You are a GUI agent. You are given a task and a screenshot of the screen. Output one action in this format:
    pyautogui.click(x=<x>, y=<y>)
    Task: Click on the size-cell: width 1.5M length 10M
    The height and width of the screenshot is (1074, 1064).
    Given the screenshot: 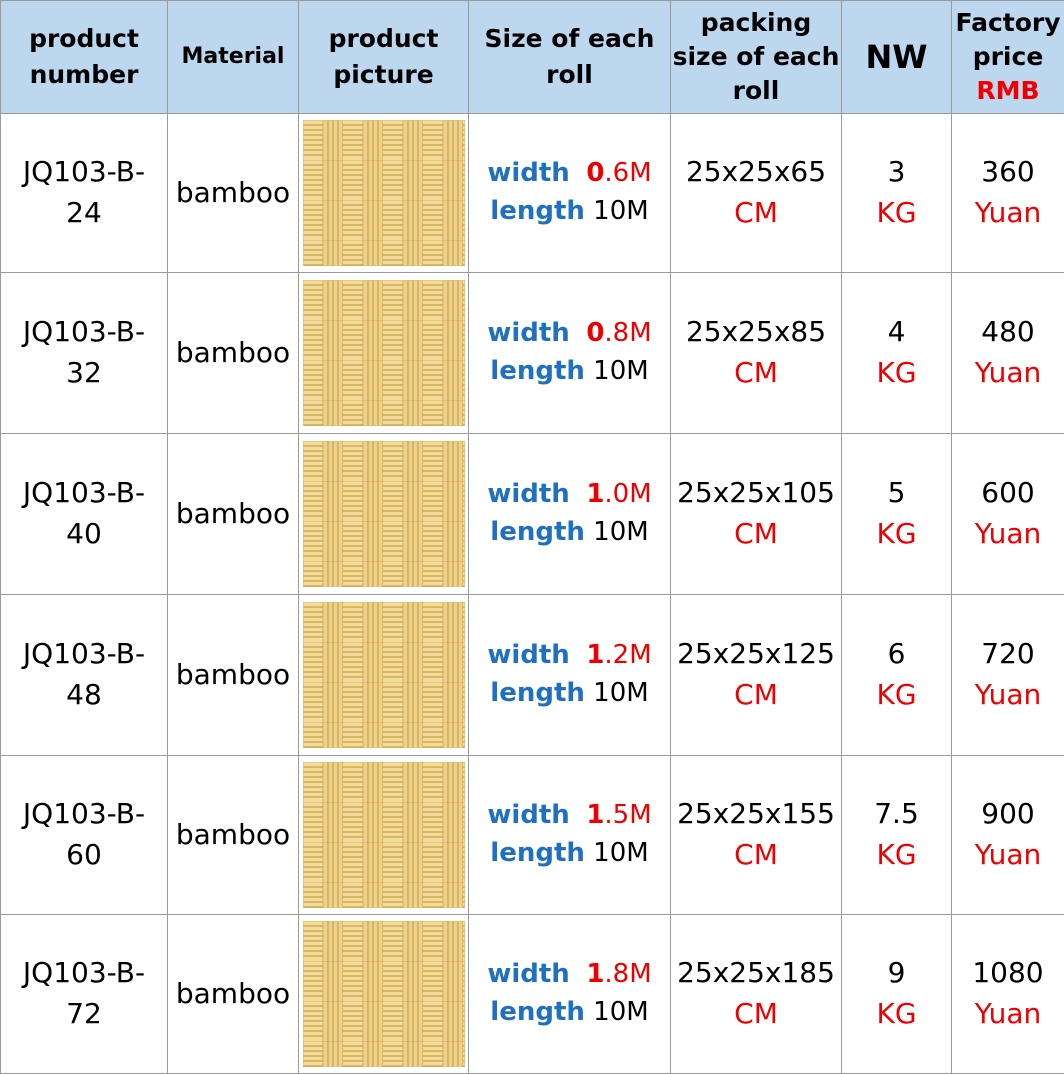 What is the action you would take?
    pyautogui.click(x=570, y=835)
    